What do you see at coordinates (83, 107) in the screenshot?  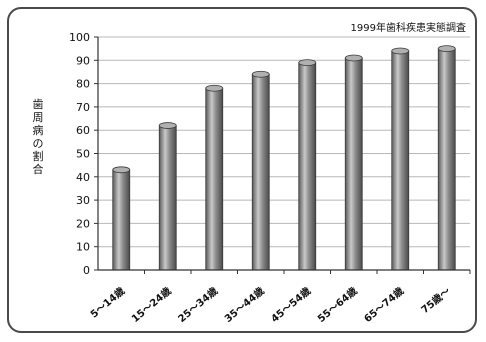 I see `y-tick-label: 70` at bounding box center [83, 107].